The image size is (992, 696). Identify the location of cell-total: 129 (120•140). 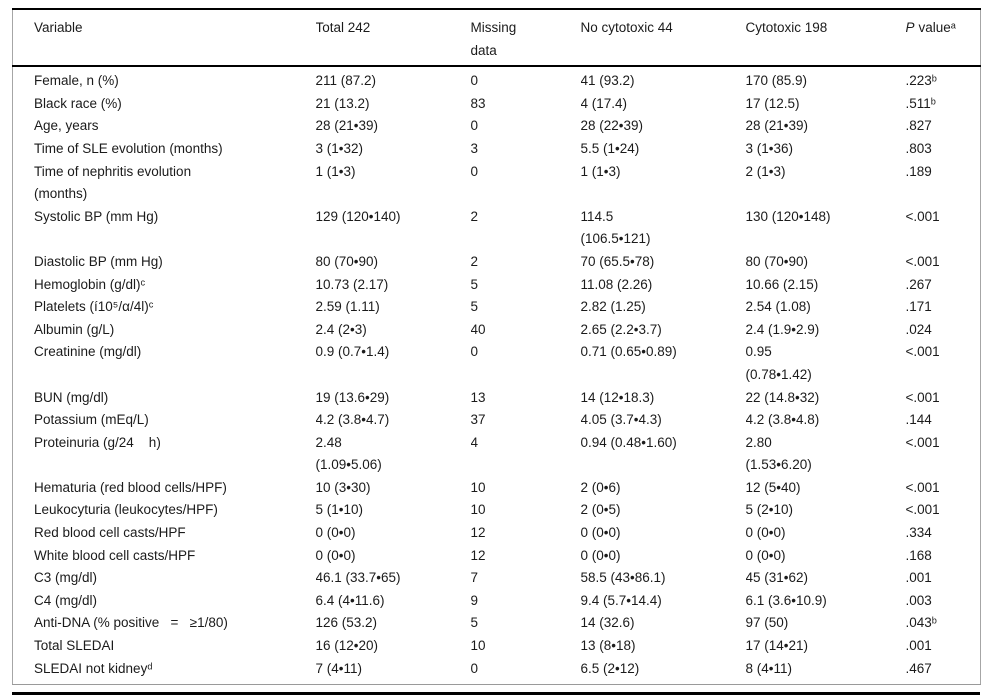
(358, 216).